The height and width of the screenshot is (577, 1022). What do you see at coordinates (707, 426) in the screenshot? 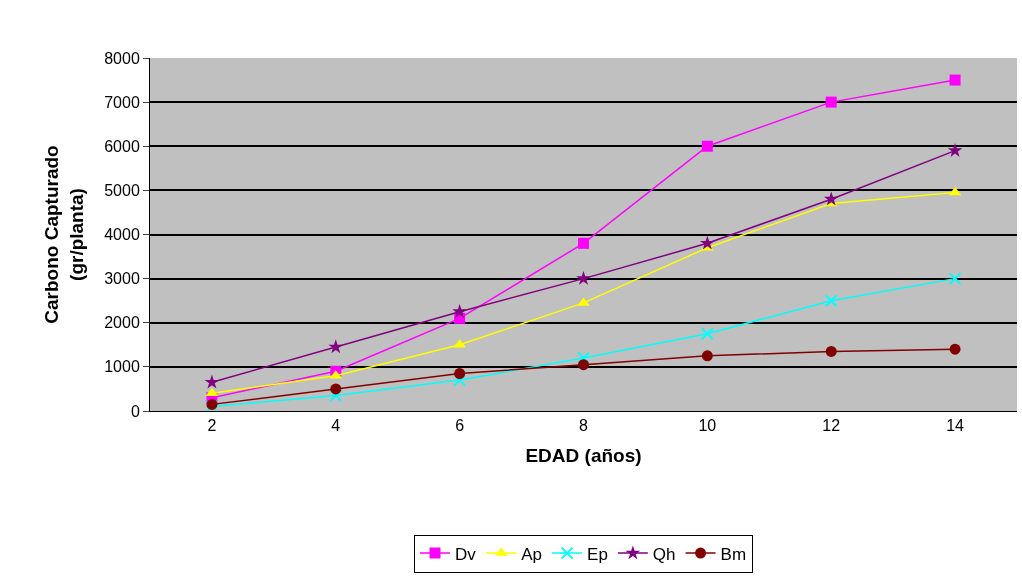
I see `x-tick-label: 10` at bounding box center [707, 426].